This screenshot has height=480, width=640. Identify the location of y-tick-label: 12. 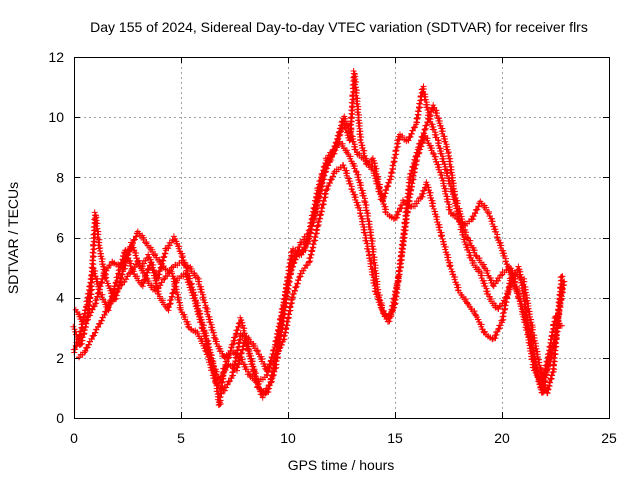
(56, 57).